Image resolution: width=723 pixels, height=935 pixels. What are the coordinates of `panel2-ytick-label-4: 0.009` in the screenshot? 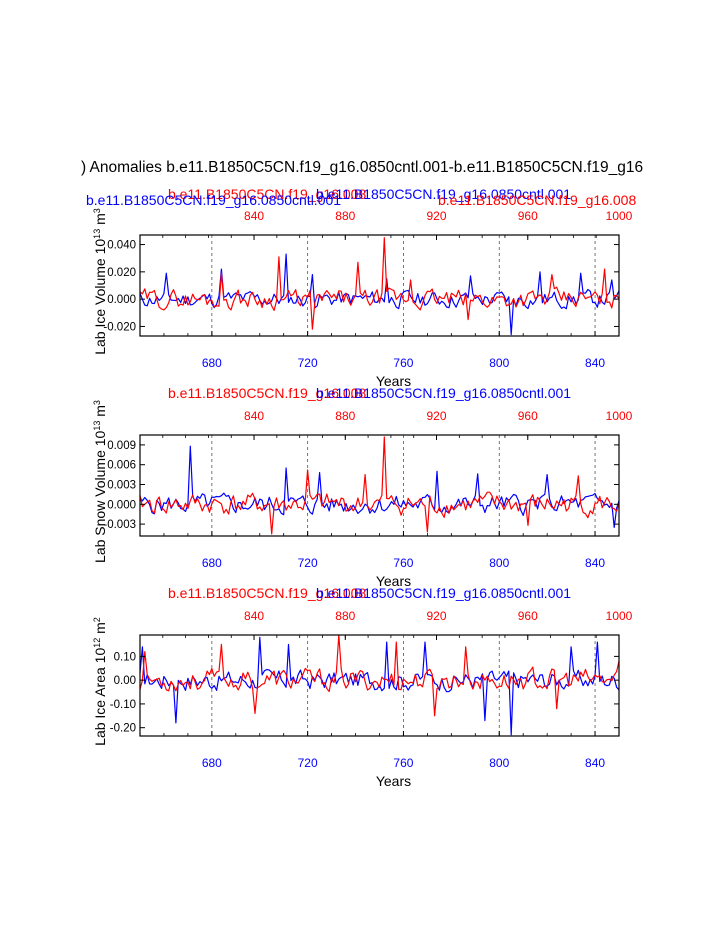 It's located at (121, 446).